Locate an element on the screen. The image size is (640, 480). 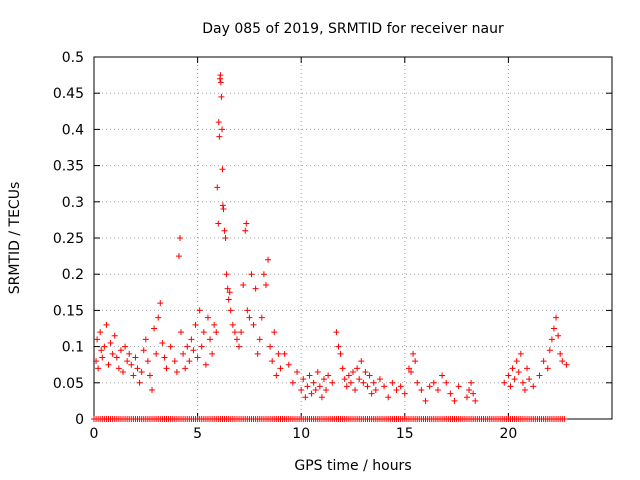
x-tick-label: 5 is located at coordinates (197, 434).